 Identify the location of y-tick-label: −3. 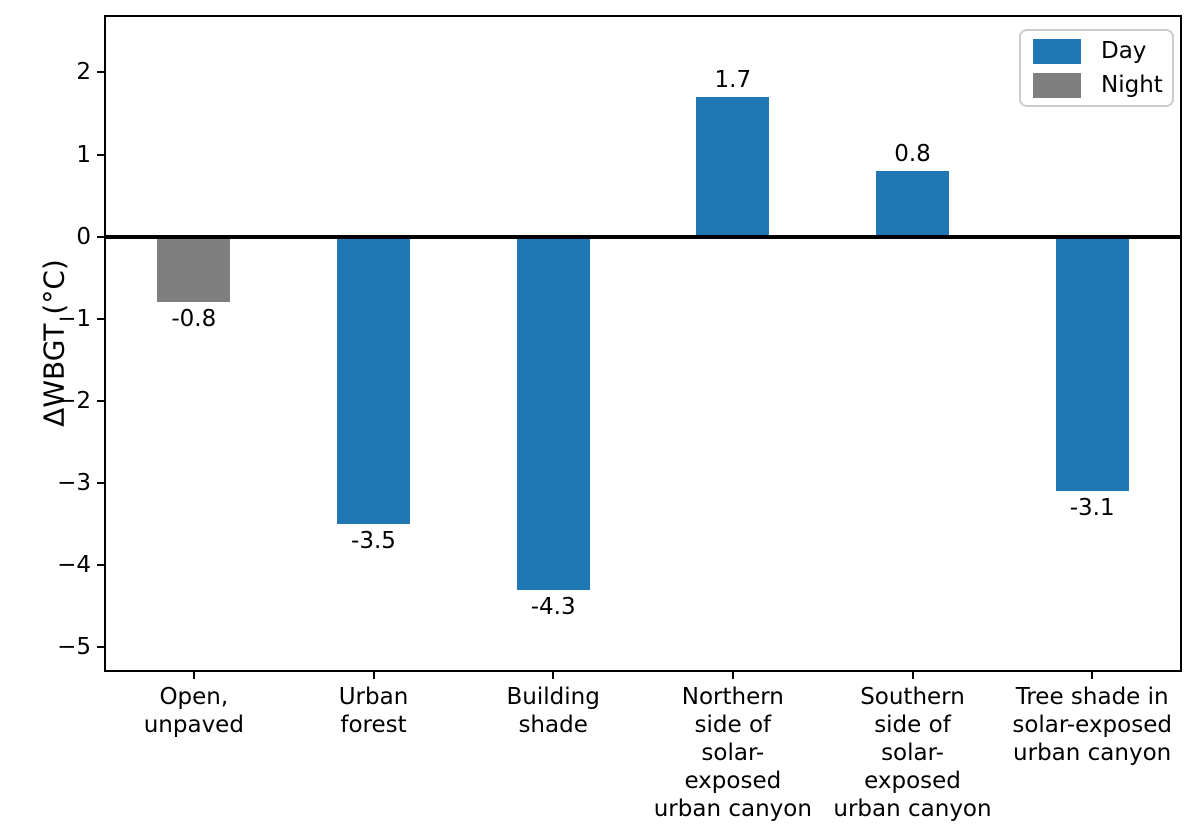
(74, 483).